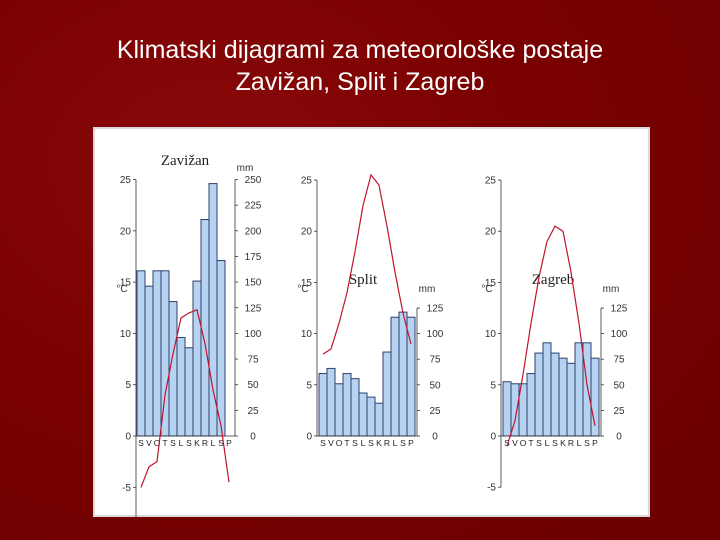 The width and height of the screenshot is (720, 540). I want to click on zavizan-chart-title: Zavižan, so click(185, 161).